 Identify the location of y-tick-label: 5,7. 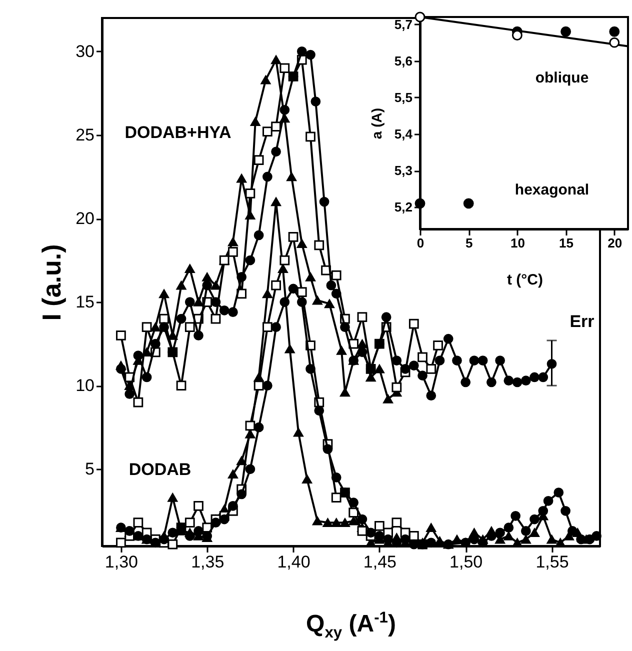
(403, 24).